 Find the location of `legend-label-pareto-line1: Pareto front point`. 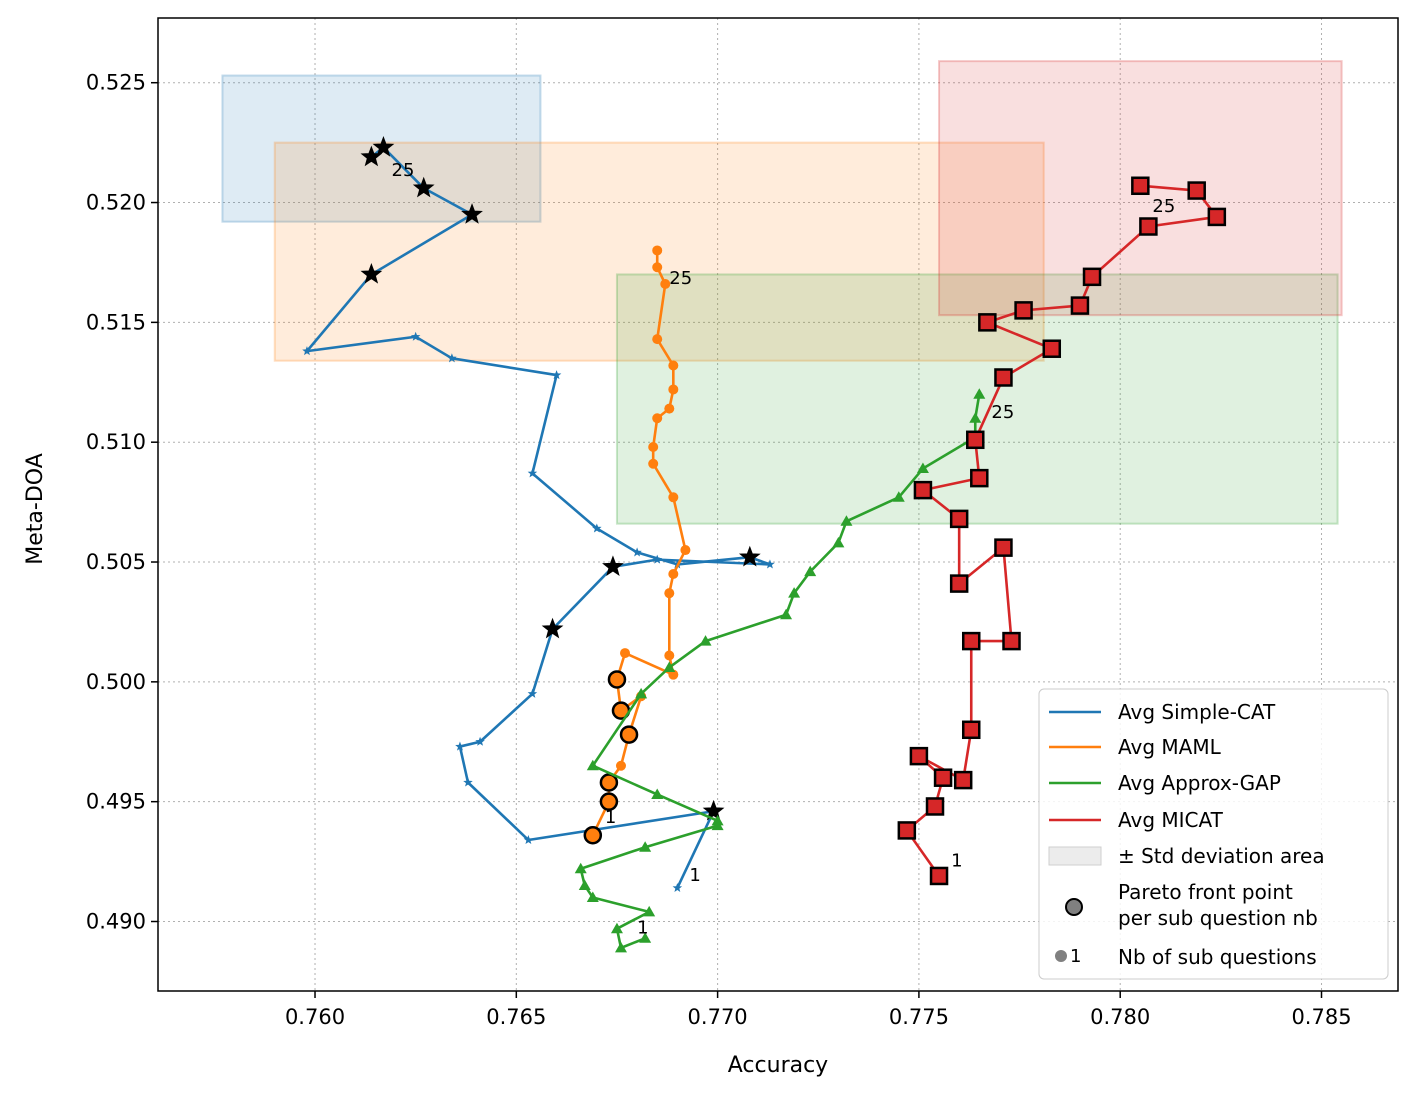

legend-label-pareto-line1: Pareto front point is located at coordinates (1205, 892).